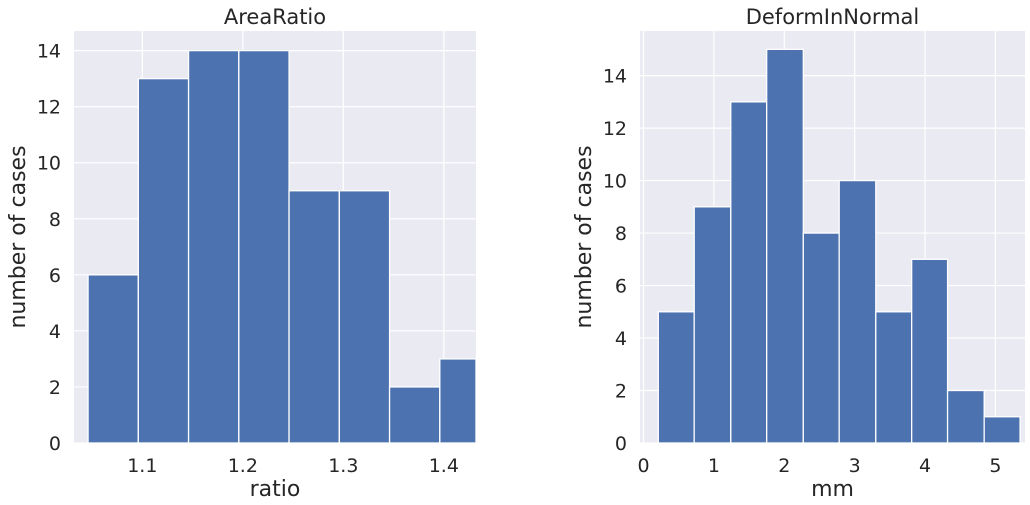 Image resolution: width=1030 pixels, height=505 pixels. What do you see at coordinates (819, 466) in the screenshot?
I see `x-tick-labels: 0 1 2 3 4 5` at bounding box center [819, 466].